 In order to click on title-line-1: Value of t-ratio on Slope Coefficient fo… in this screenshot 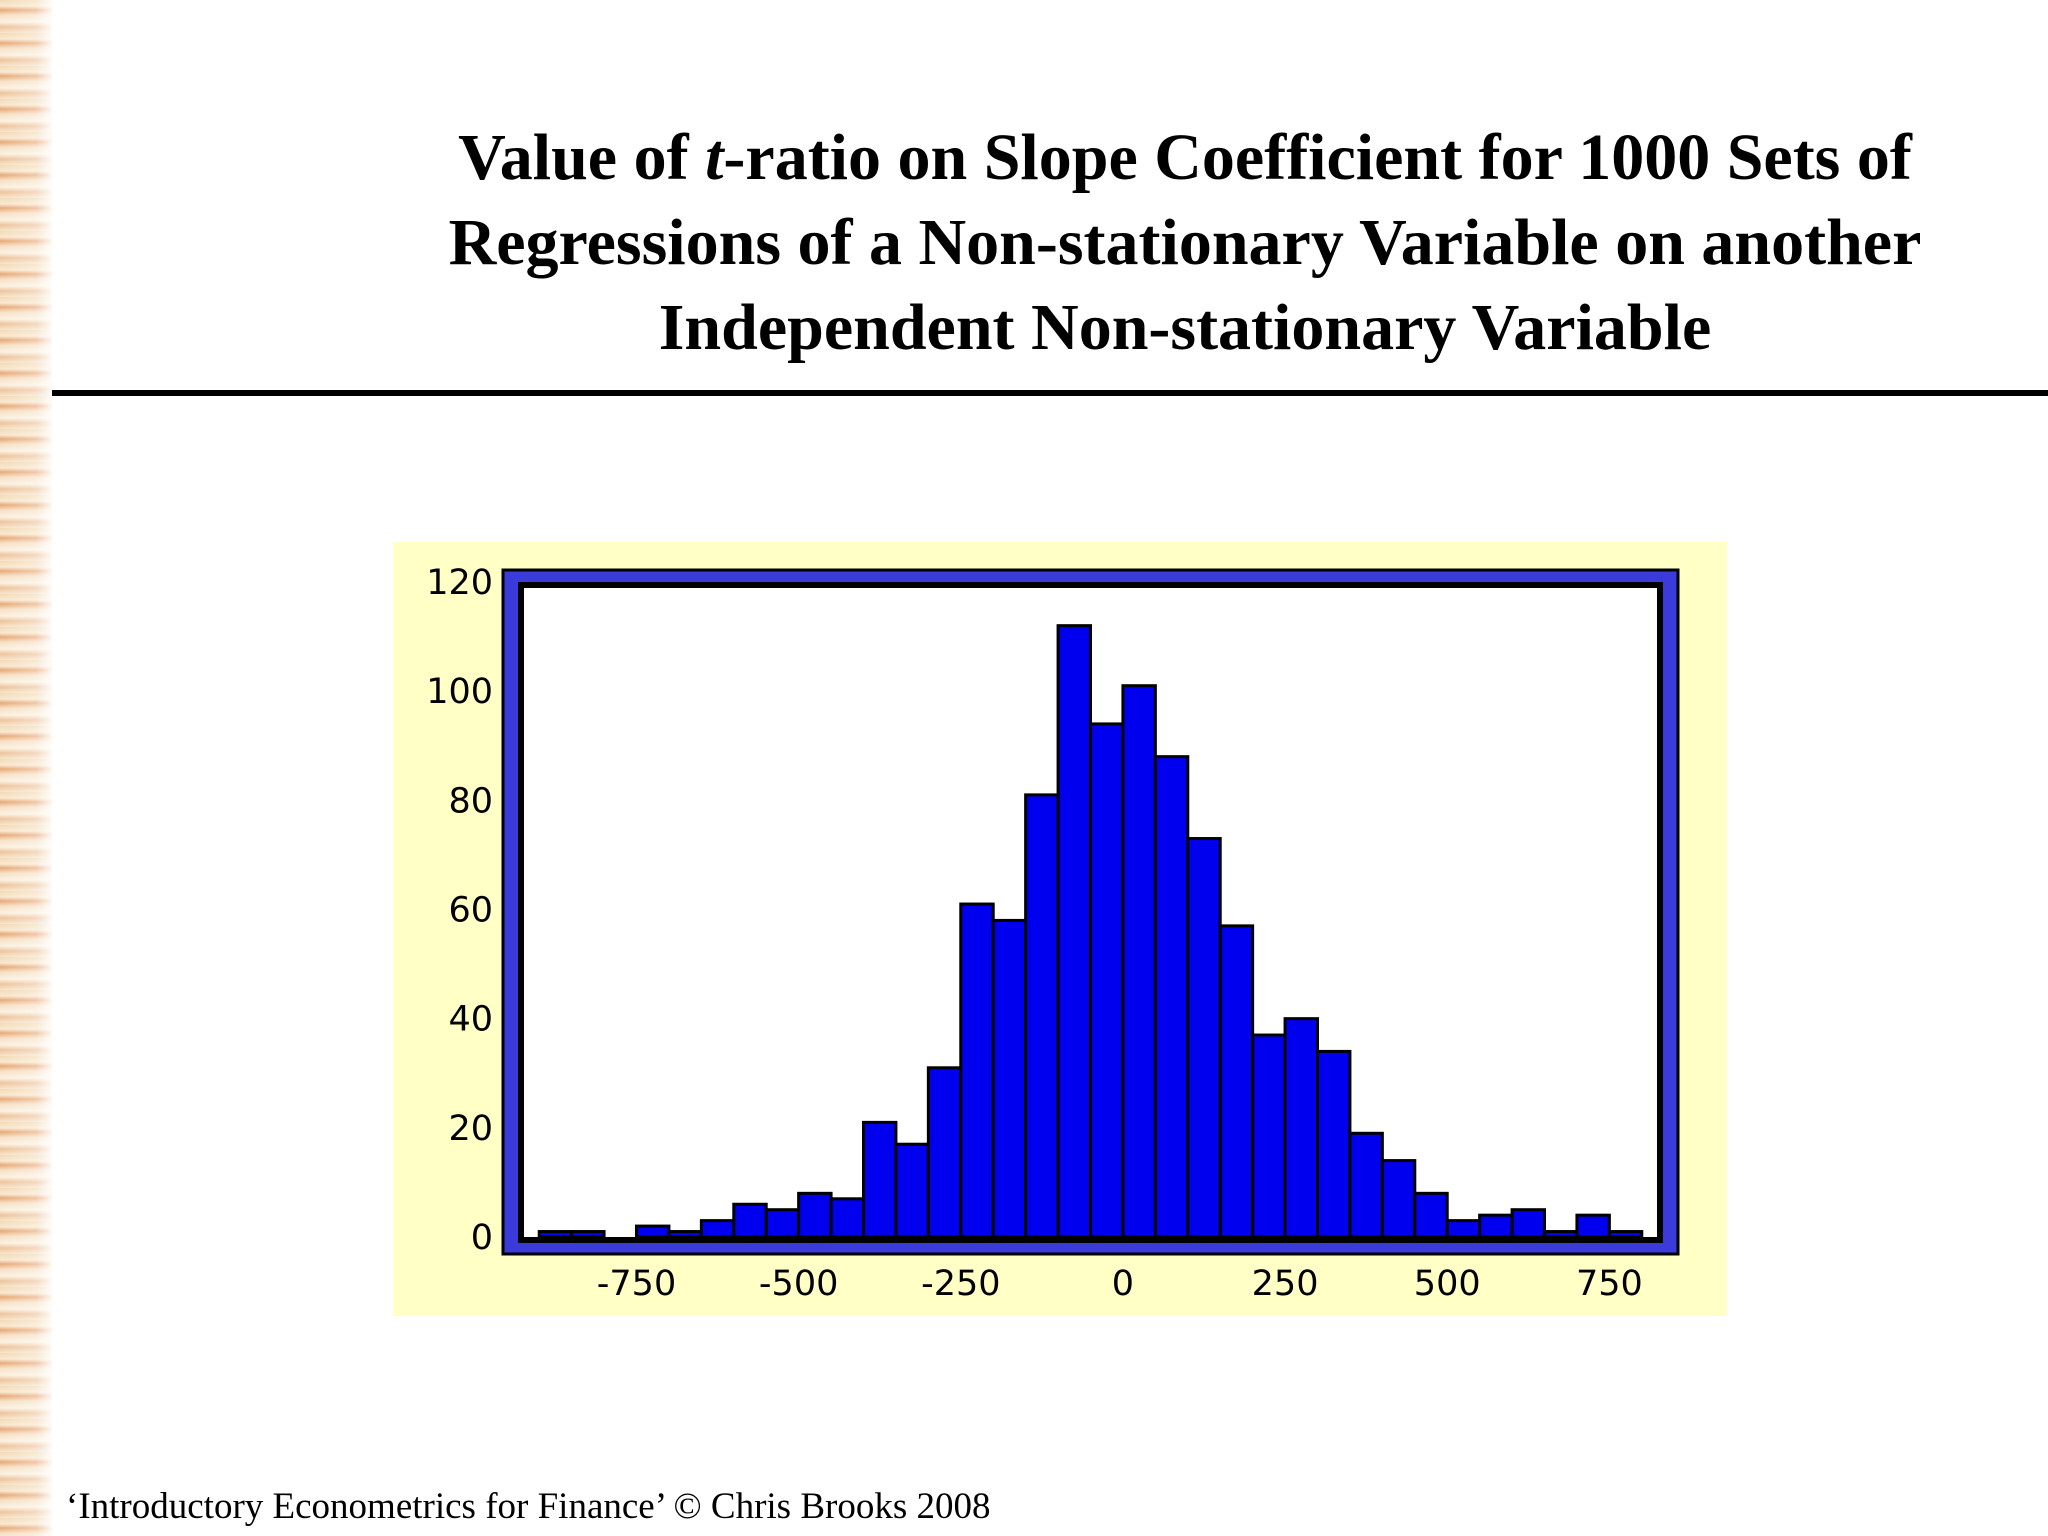, I will do `click(1185, 157)`.